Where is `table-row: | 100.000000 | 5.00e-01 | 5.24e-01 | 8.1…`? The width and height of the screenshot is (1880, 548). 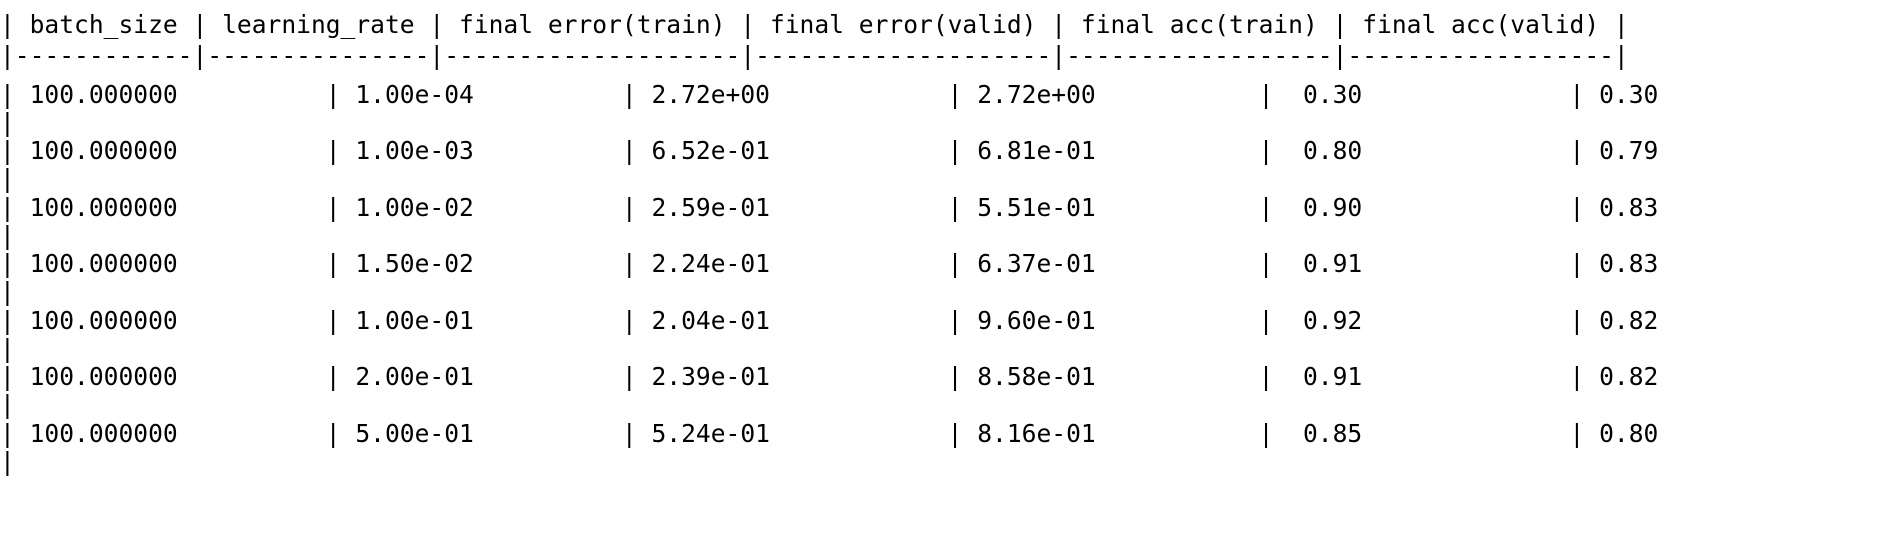
table-row: | 100.000000 | 5.00e-01 | 5.24e-01 | 8.1… is located at coordinates (829, 433).